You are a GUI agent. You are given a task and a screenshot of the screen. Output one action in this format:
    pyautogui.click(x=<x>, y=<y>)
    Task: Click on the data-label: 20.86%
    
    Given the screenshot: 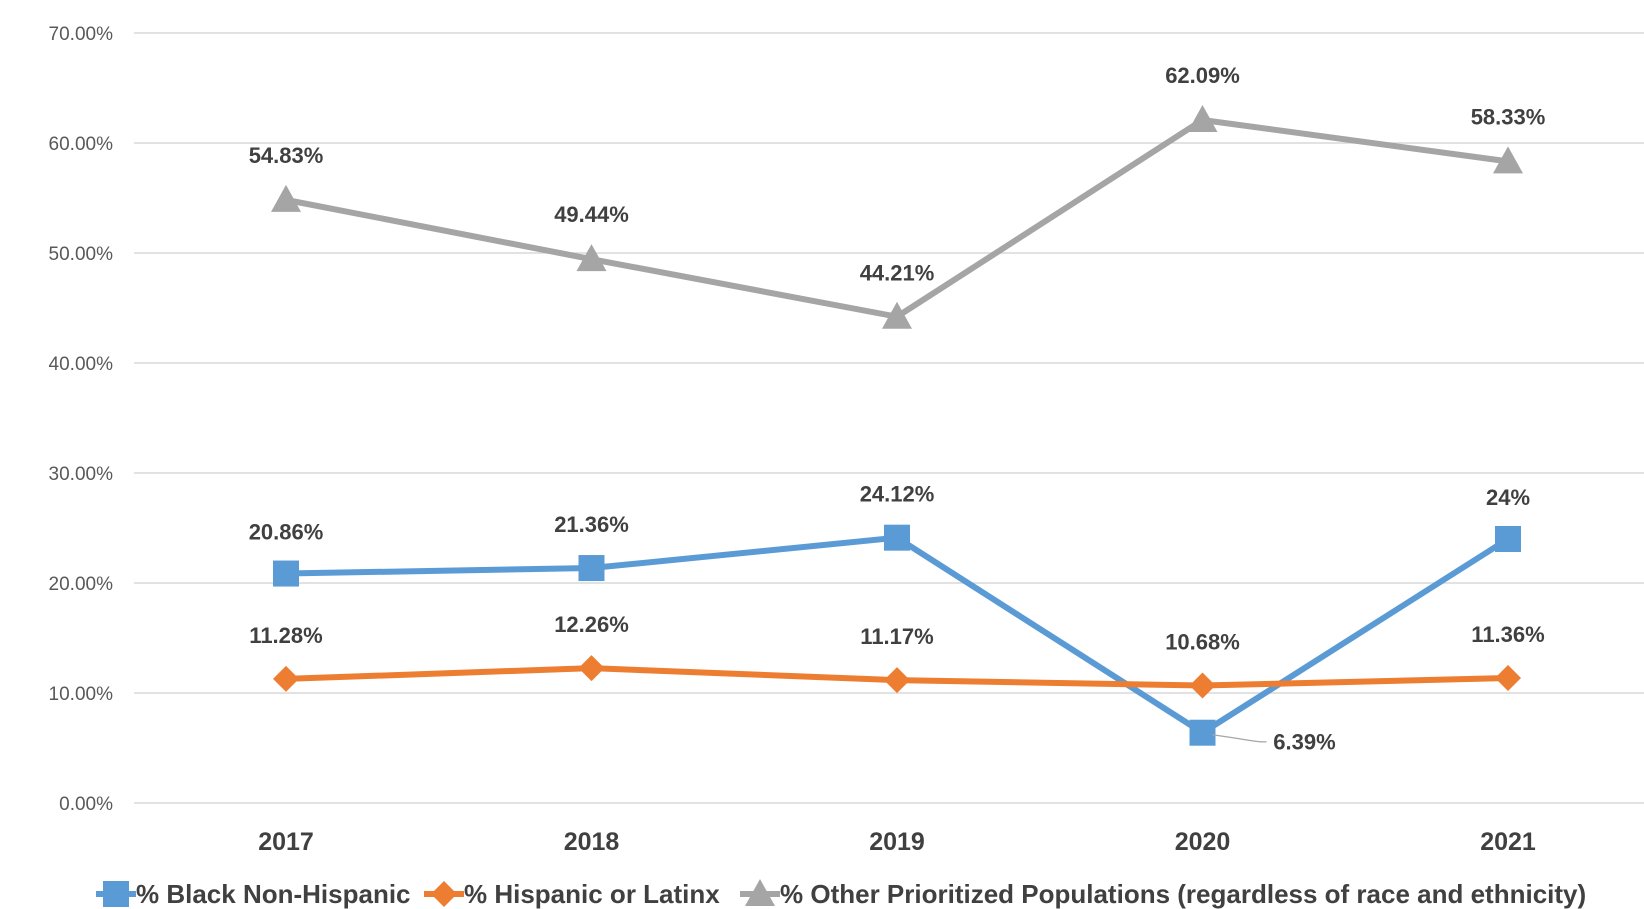 What is the action you would take?
    pyautogui.click(x=286, y=532)
    